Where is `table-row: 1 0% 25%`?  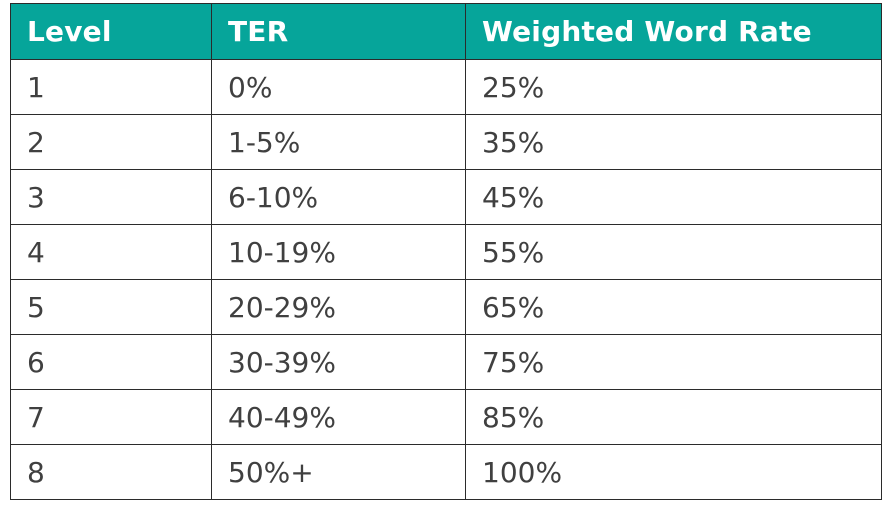 table-row: 1 0% 25% is located at coordinates (446, 87).